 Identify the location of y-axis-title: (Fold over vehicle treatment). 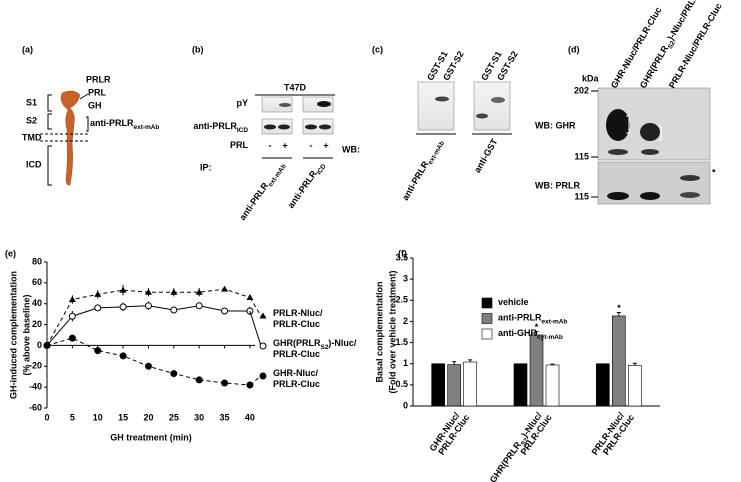
(392, 331).